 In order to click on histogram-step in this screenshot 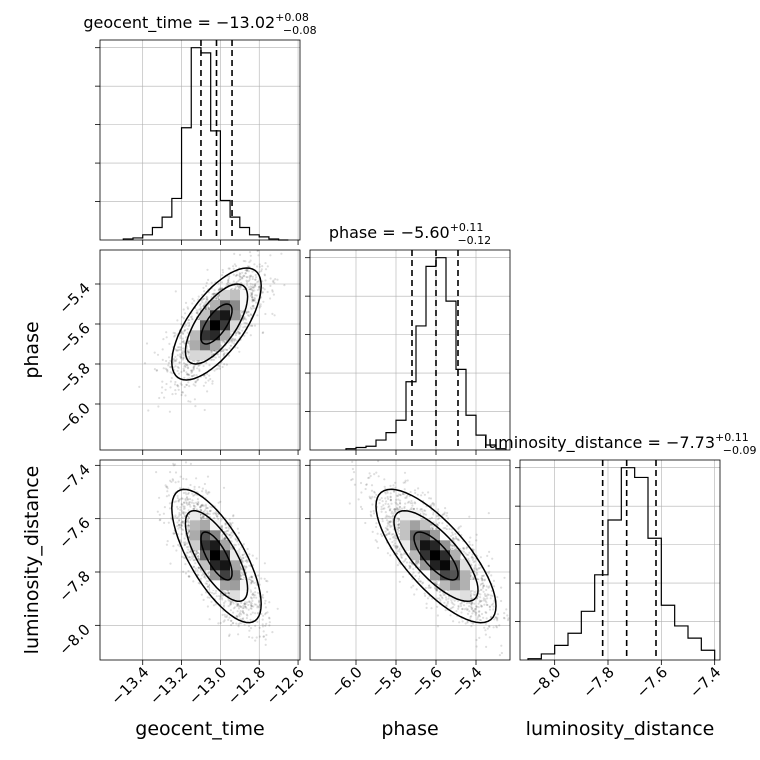, I will do `click(205, 144)`.